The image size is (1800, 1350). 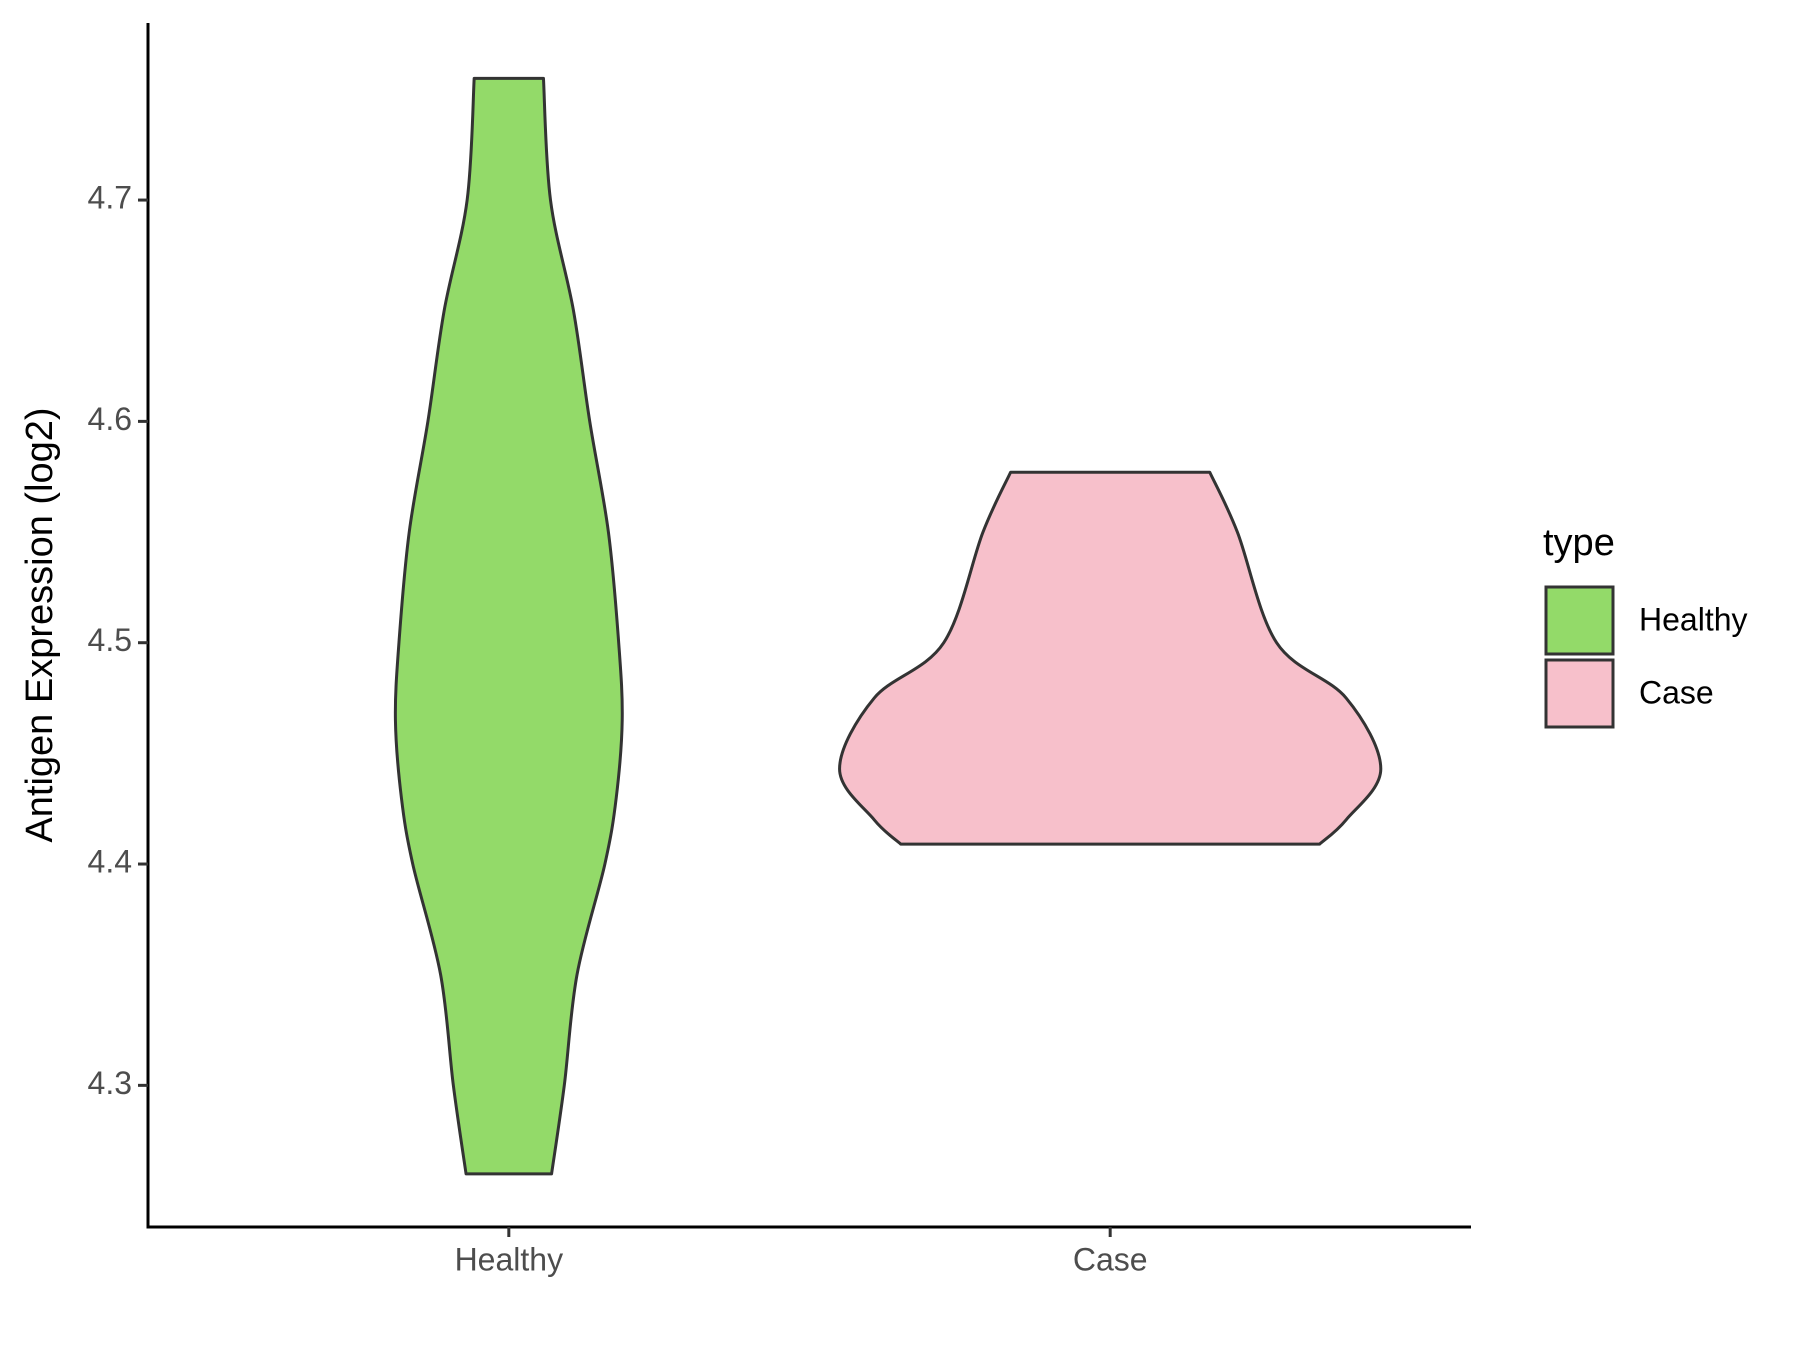 I want to click on legend-title: type, so click(x=1579, y=543).